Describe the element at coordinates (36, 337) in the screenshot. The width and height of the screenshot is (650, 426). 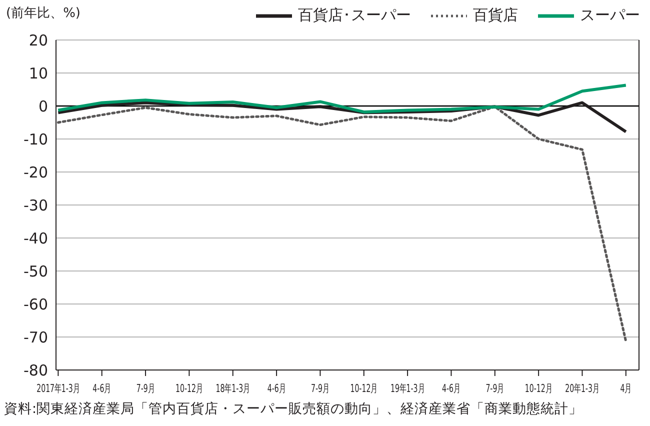
I see `y-tick-label: -70` at that location.